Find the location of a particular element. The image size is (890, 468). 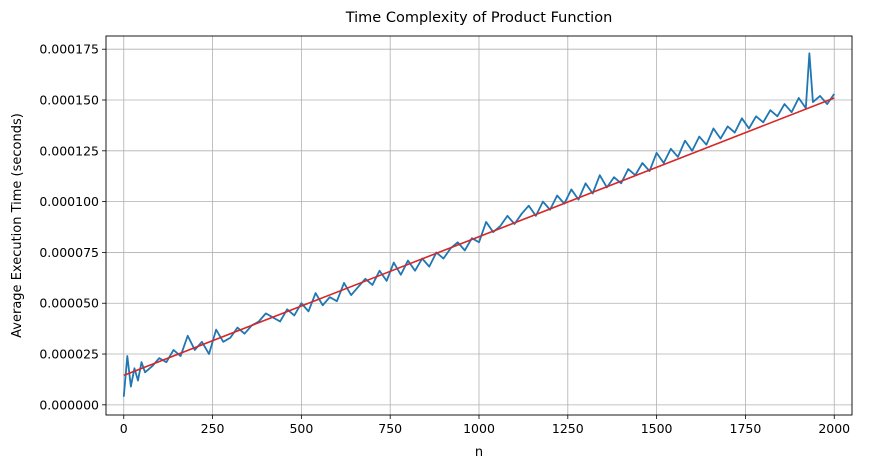

x-axis-ticks: 0 250 500 750 1000 1250 1500 1750 2000 is located at coordinates (485, 425).